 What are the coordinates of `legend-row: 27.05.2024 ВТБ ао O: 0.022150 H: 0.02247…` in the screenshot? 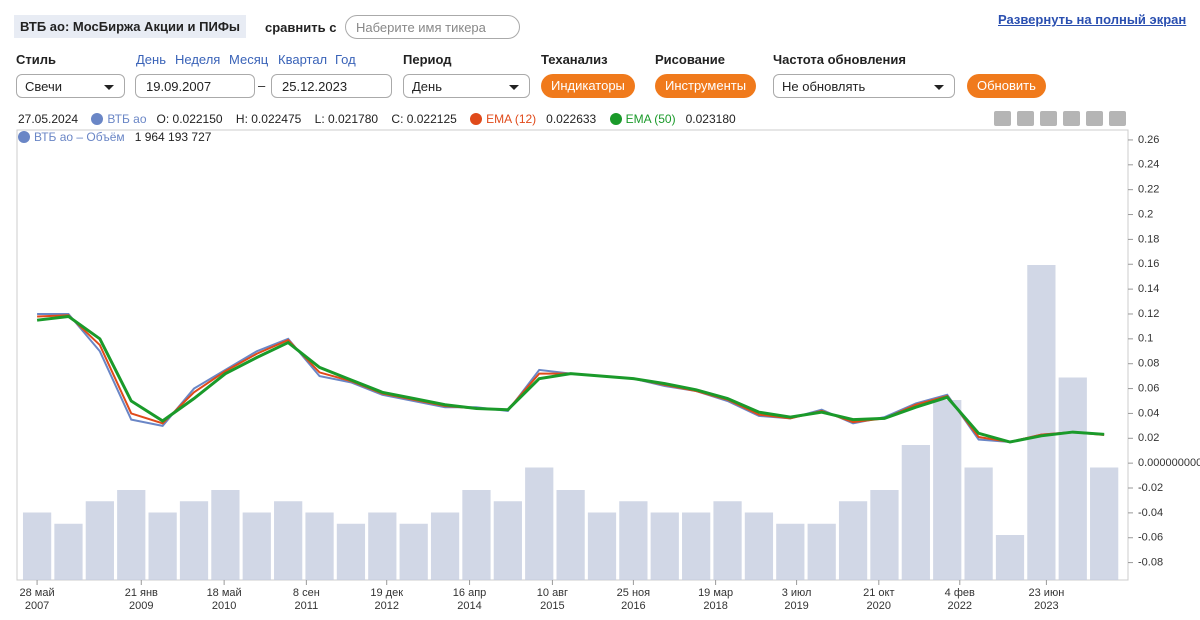 It's located at (377, 119).